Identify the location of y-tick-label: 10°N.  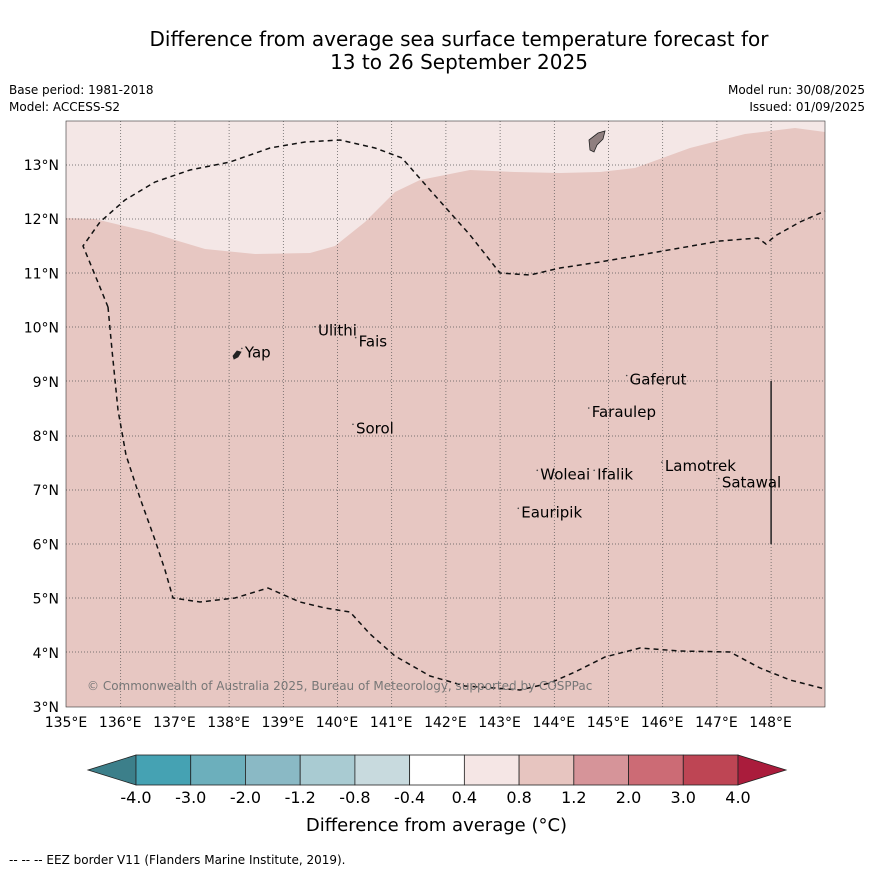
(41, 329).